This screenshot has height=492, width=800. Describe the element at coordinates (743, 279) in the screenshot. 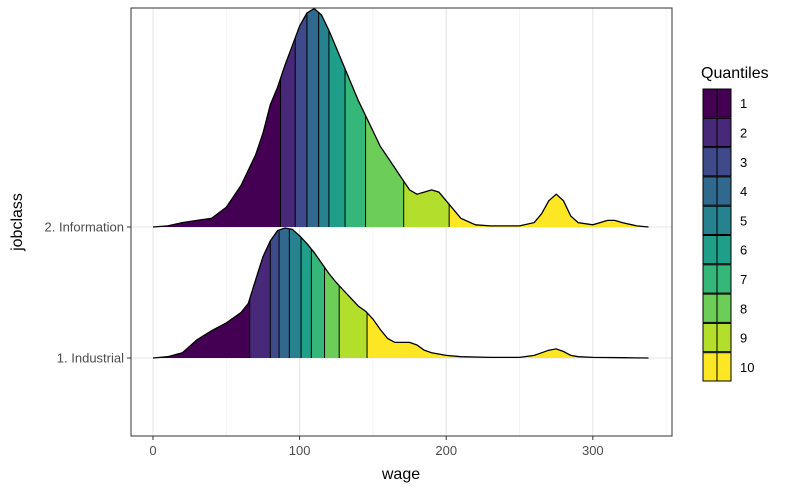

I see `legend-label: 7` at that location.